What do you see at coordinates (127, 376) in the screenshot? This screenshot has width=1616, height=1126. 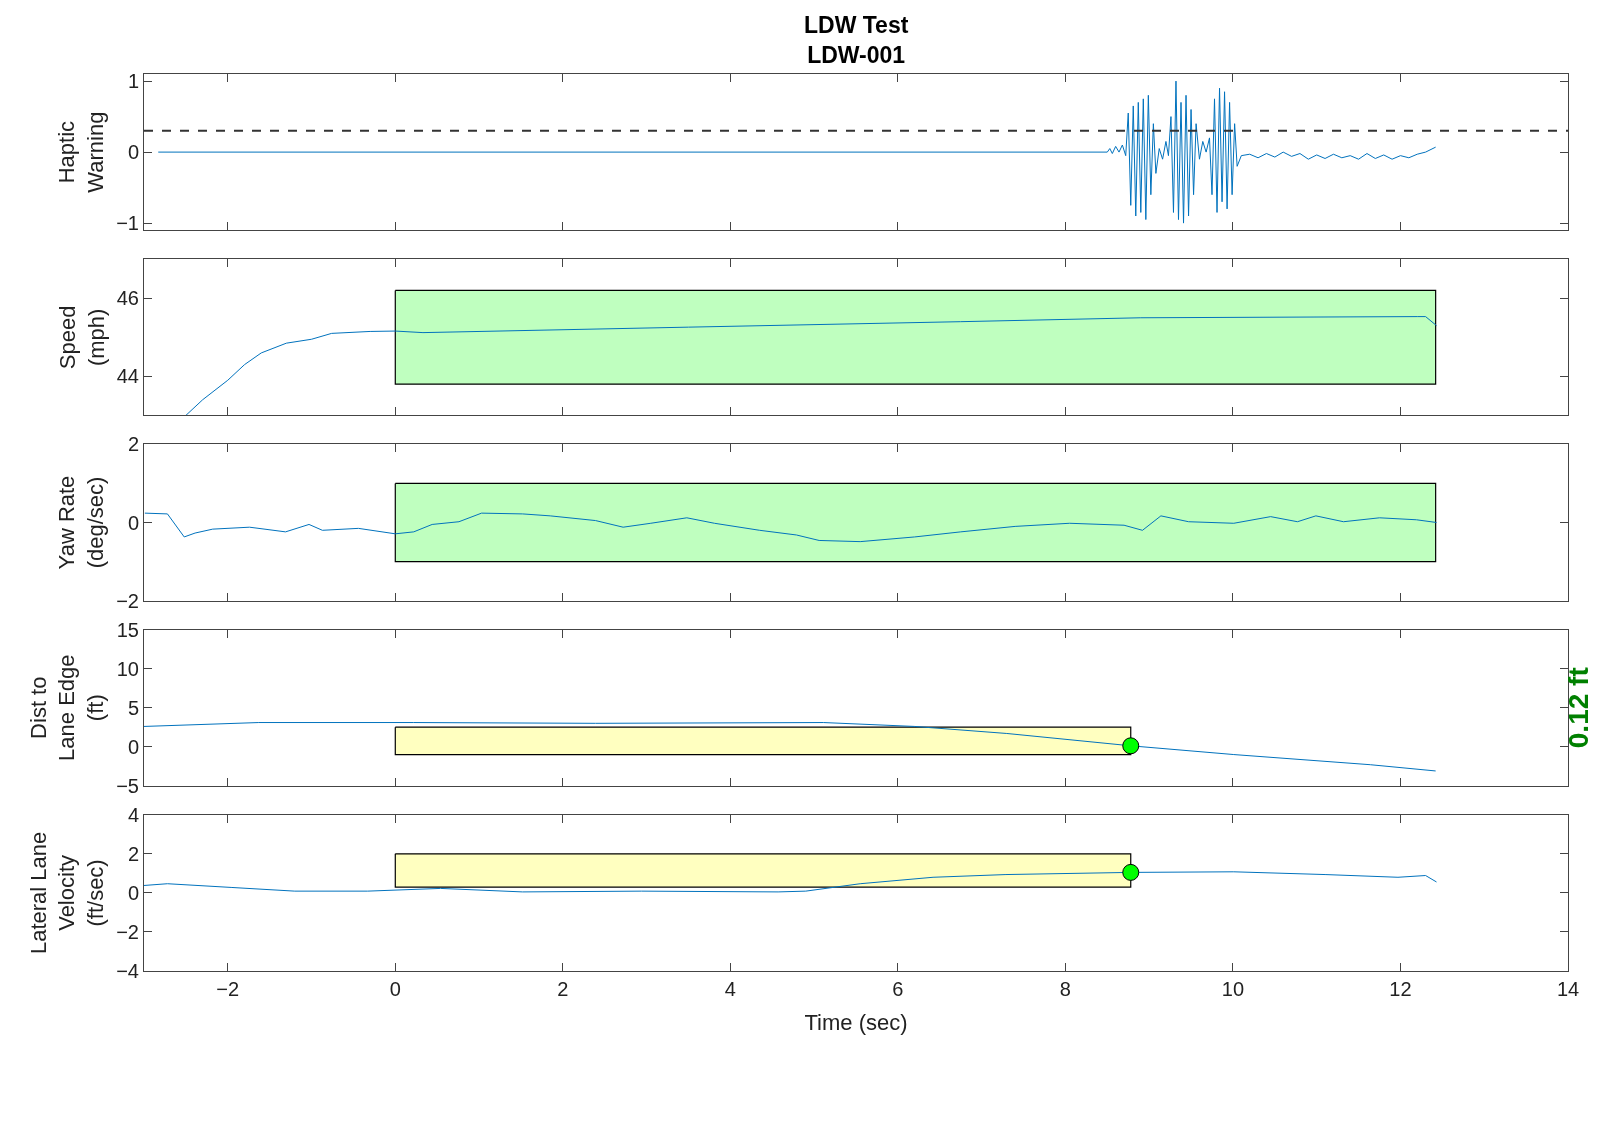 I see `y-tick-label: 44` at bounding box center [127, 376].